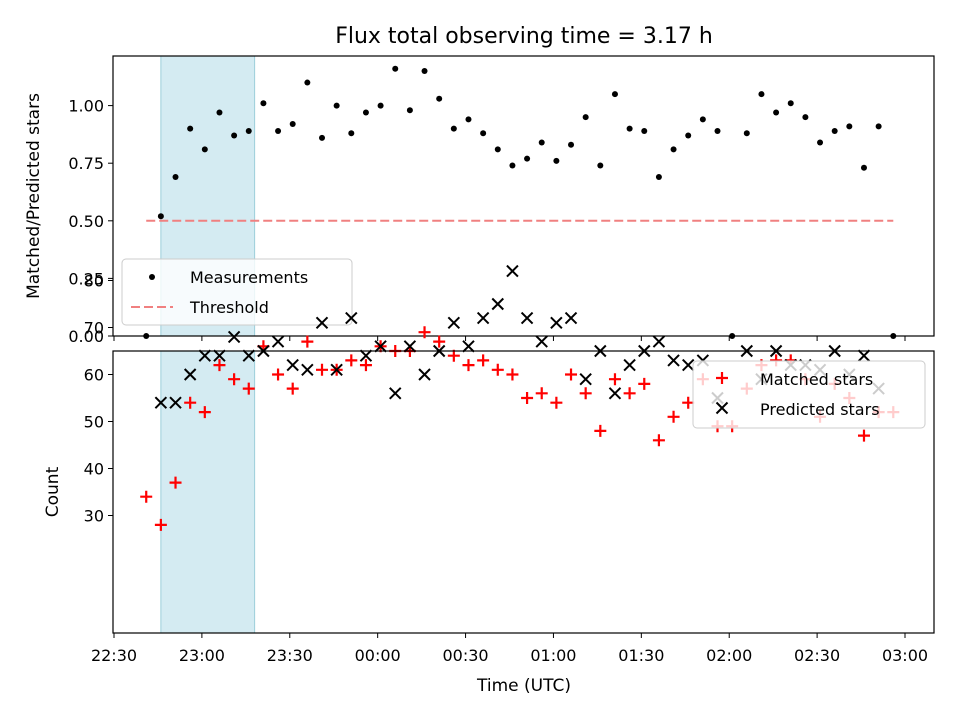  Describe the element at coordinates (86, 106) in the screenshot. I see `y-tick-label: 1.00` at that location.